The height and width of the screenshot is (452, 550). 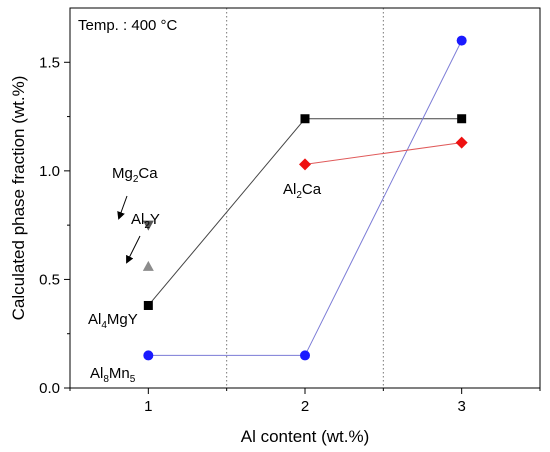 What do you see at coordinates (49, 171) in the screenshot?
I see `y-tick-label: 1.0` at bounding box center [49, 171].